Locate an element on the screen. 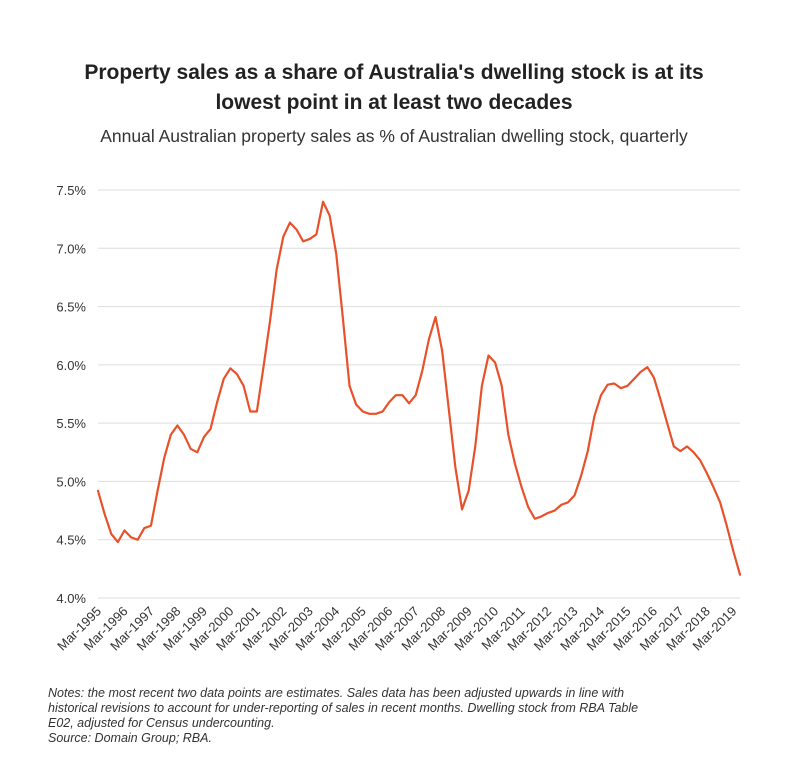  y-tick-label: 6.5% is located at coordinates (71, 307).